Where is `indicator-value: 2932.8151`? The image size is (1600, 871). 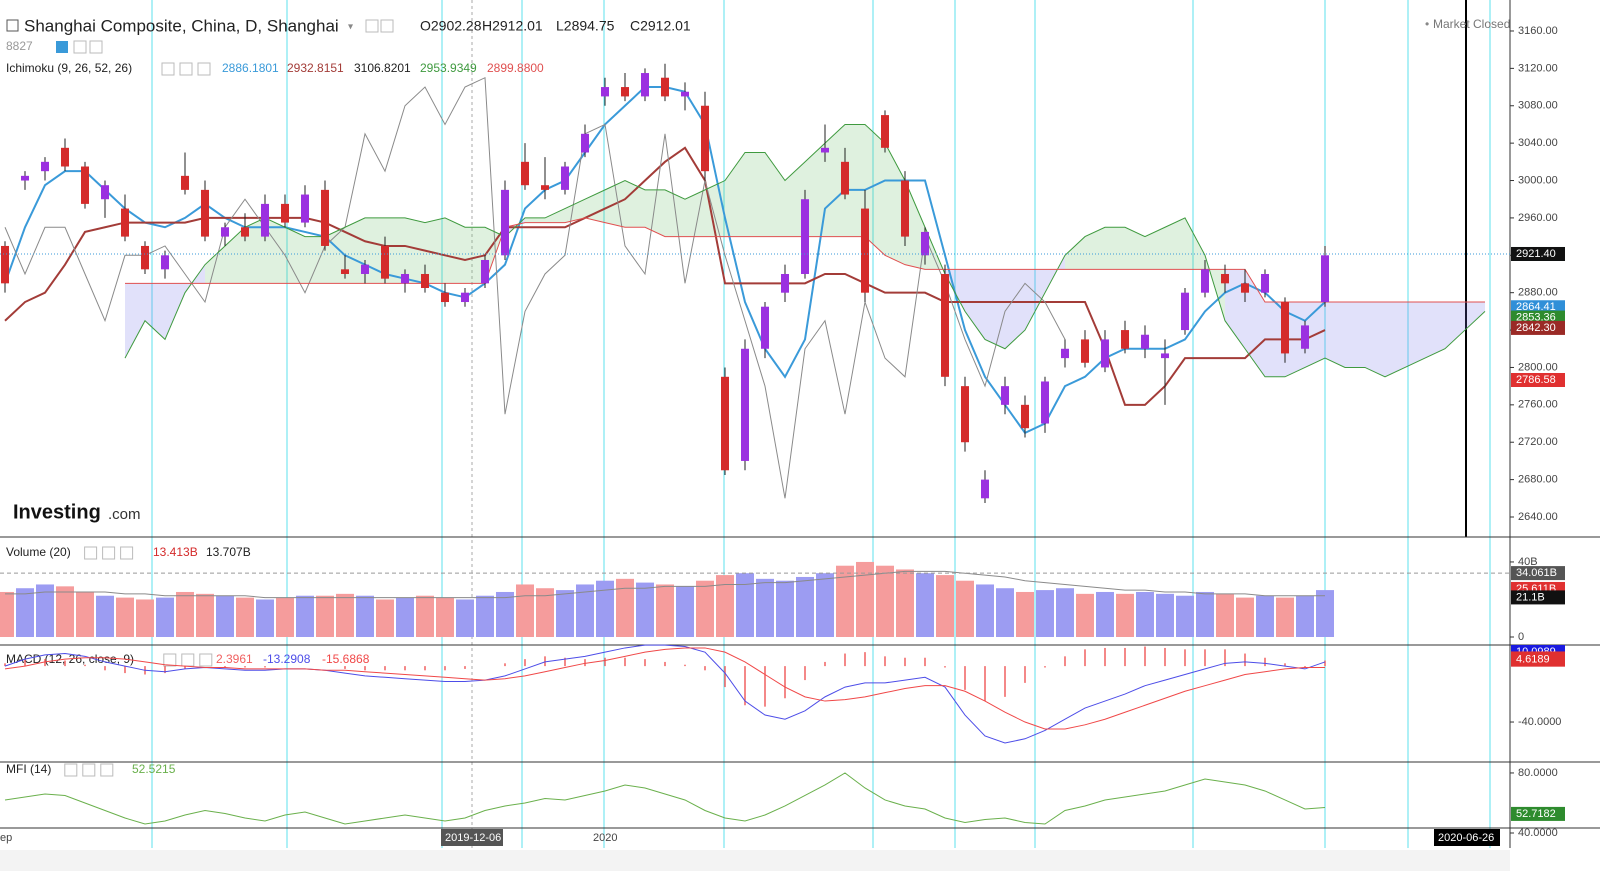
indicator-value: 2932.8151 is located at coordinates (315, 68).